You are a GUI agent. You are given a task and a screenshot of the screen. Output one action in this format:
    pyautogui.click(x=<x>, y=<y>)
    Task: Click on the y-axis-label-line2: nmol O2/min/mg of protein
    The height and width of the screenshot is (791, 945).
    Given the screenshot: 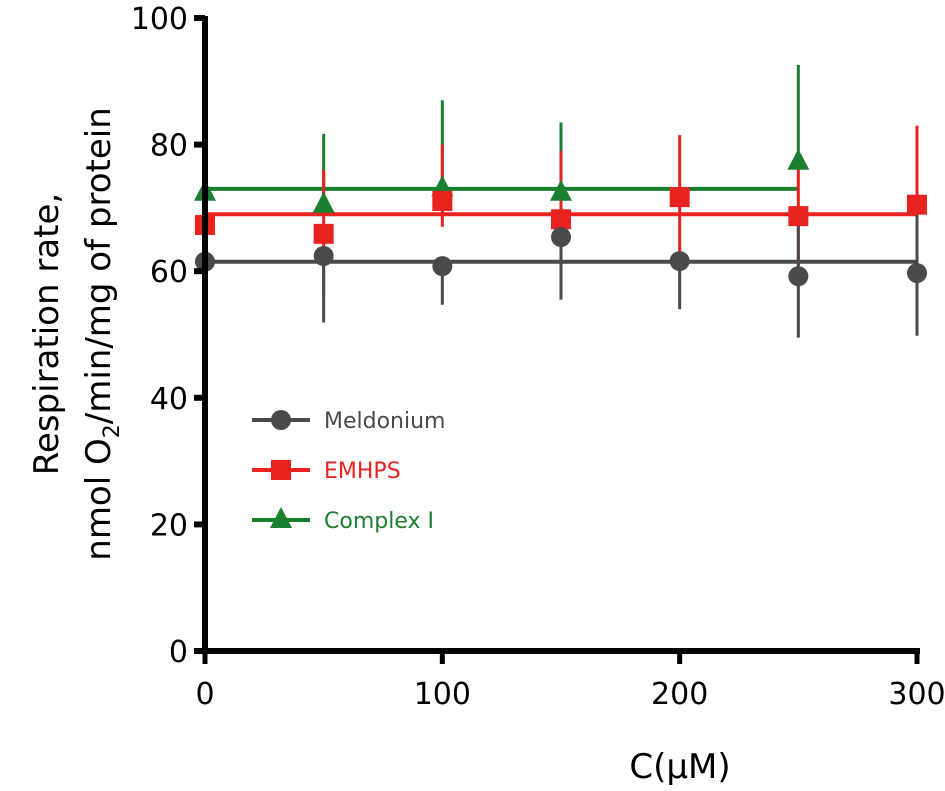 What is the action you would take?
    pyautogui.click(x=102, y=333)
    